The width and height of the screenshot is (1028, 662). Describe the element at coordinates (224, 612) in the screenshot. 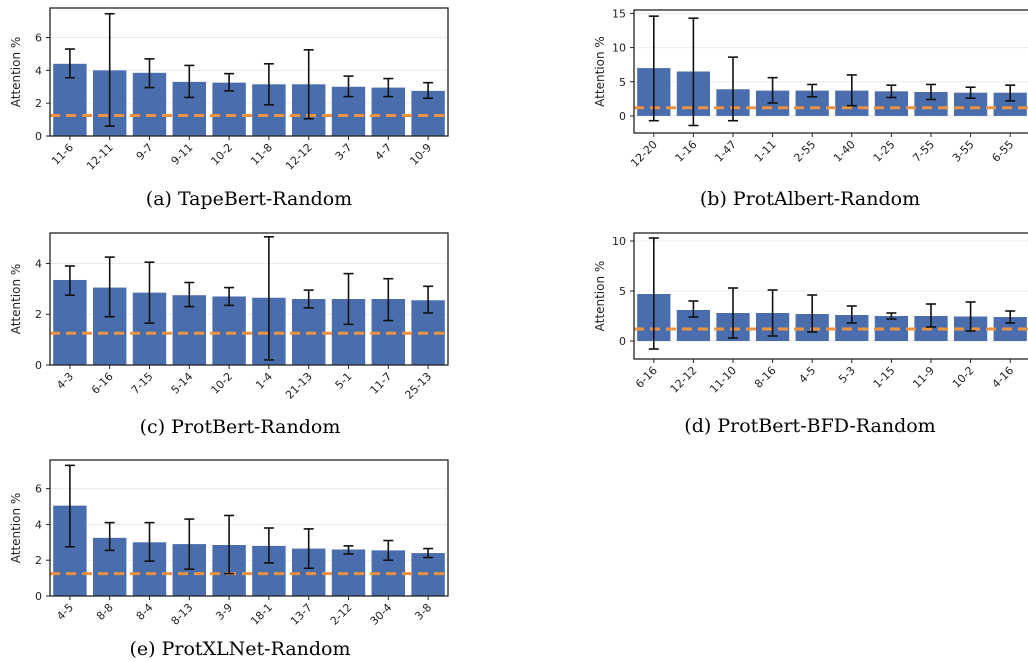

I see `x-tick-label: 3-9` at that location.